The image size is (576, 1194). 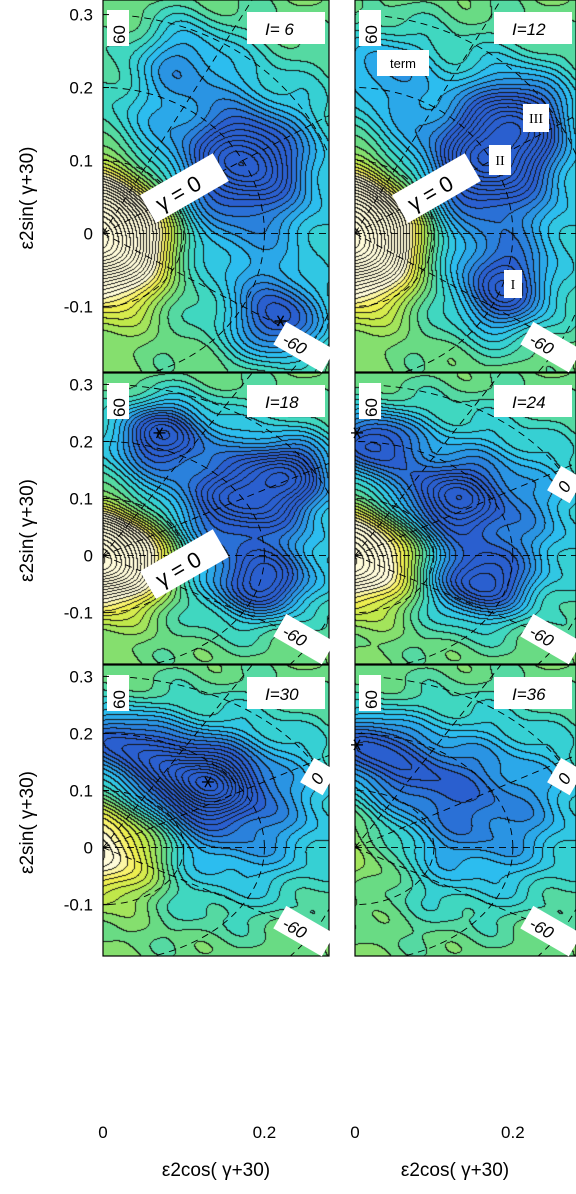 I want to click on spin-label: I= 6, so click(x=286, y=28).